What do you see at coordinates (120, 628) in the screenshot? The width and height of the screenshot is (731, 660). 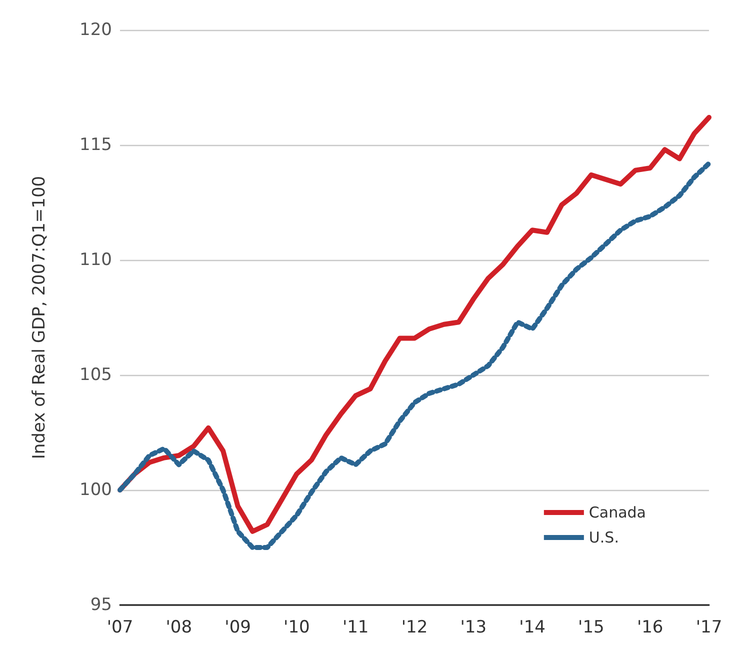 I see `x-tick-label: '07` at bounding box center [120, 628].